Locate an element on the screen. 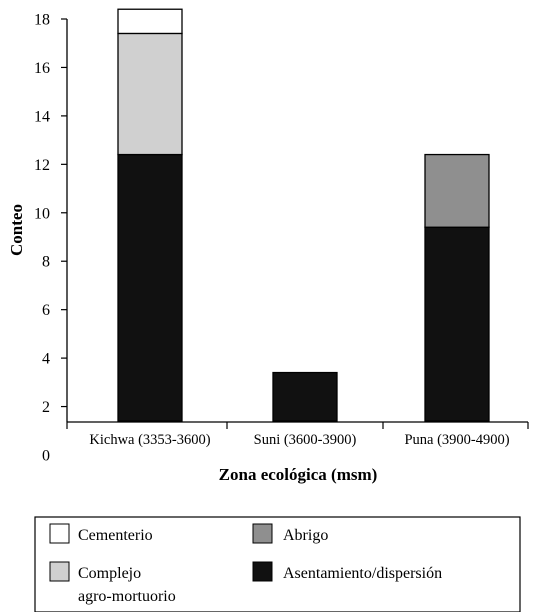  y-tick-label: 8 is located at coordinates (46, 262).